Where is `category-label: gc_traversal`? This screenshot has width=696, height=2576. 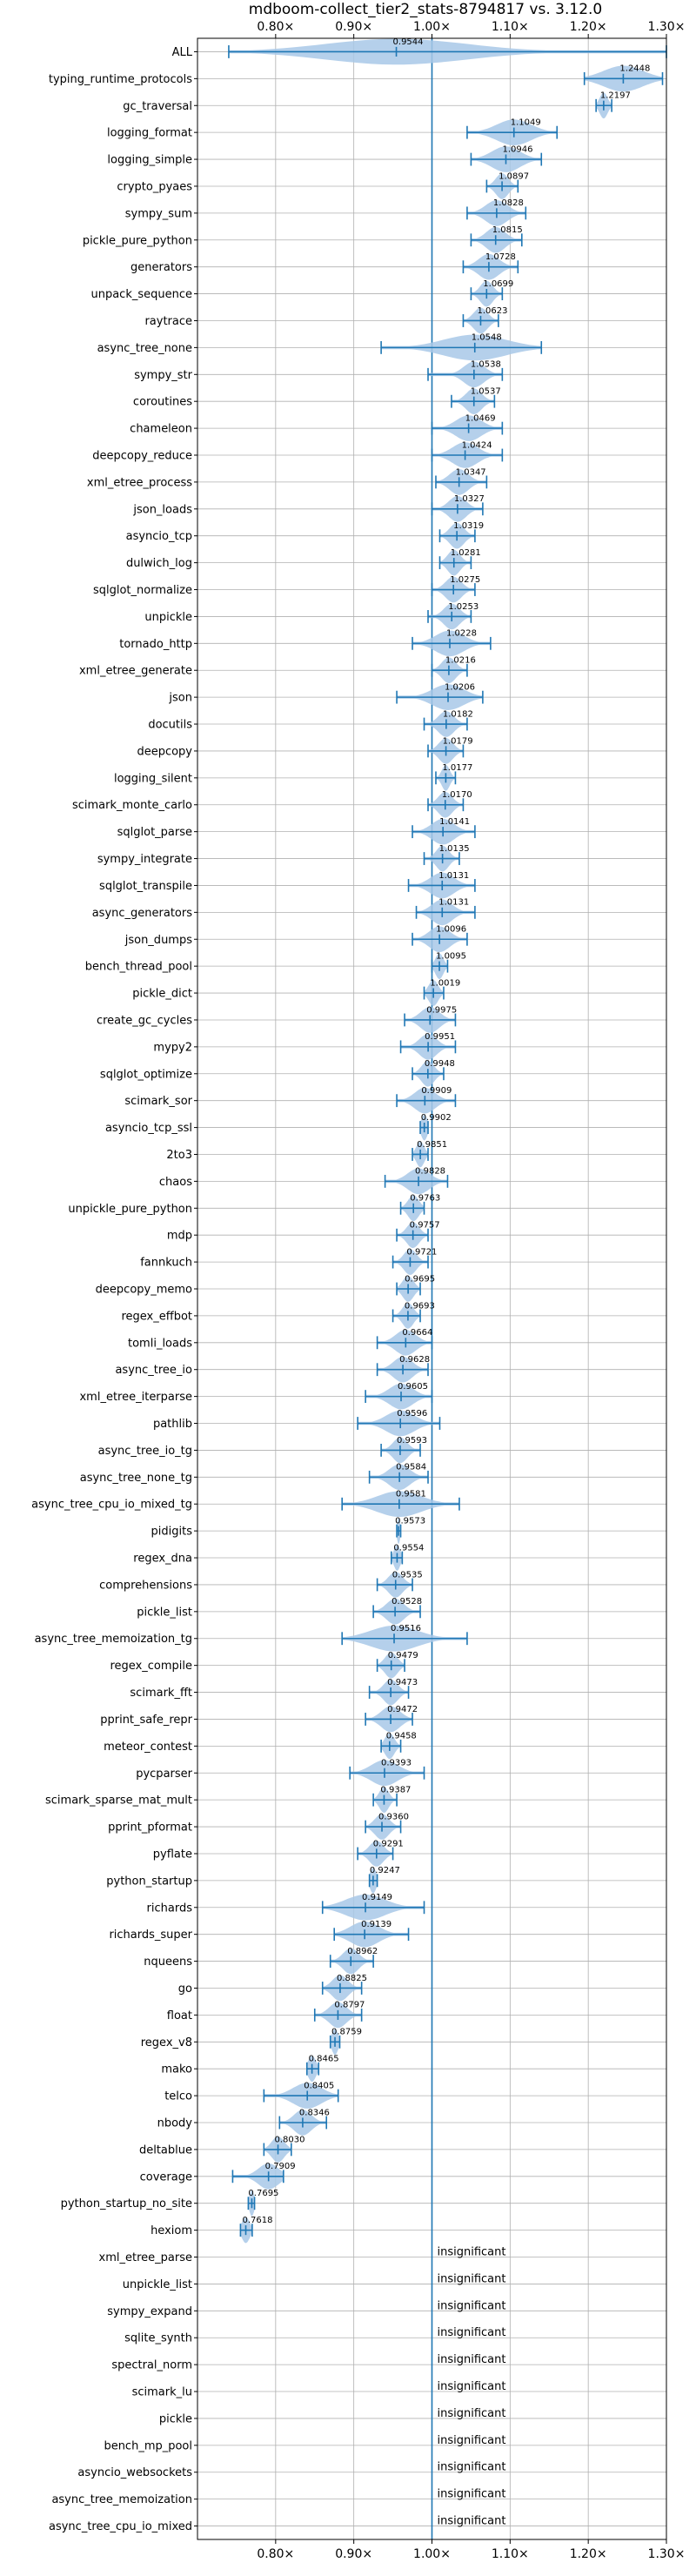 category-label: gc_traversal is located at coordinates (157, 106).